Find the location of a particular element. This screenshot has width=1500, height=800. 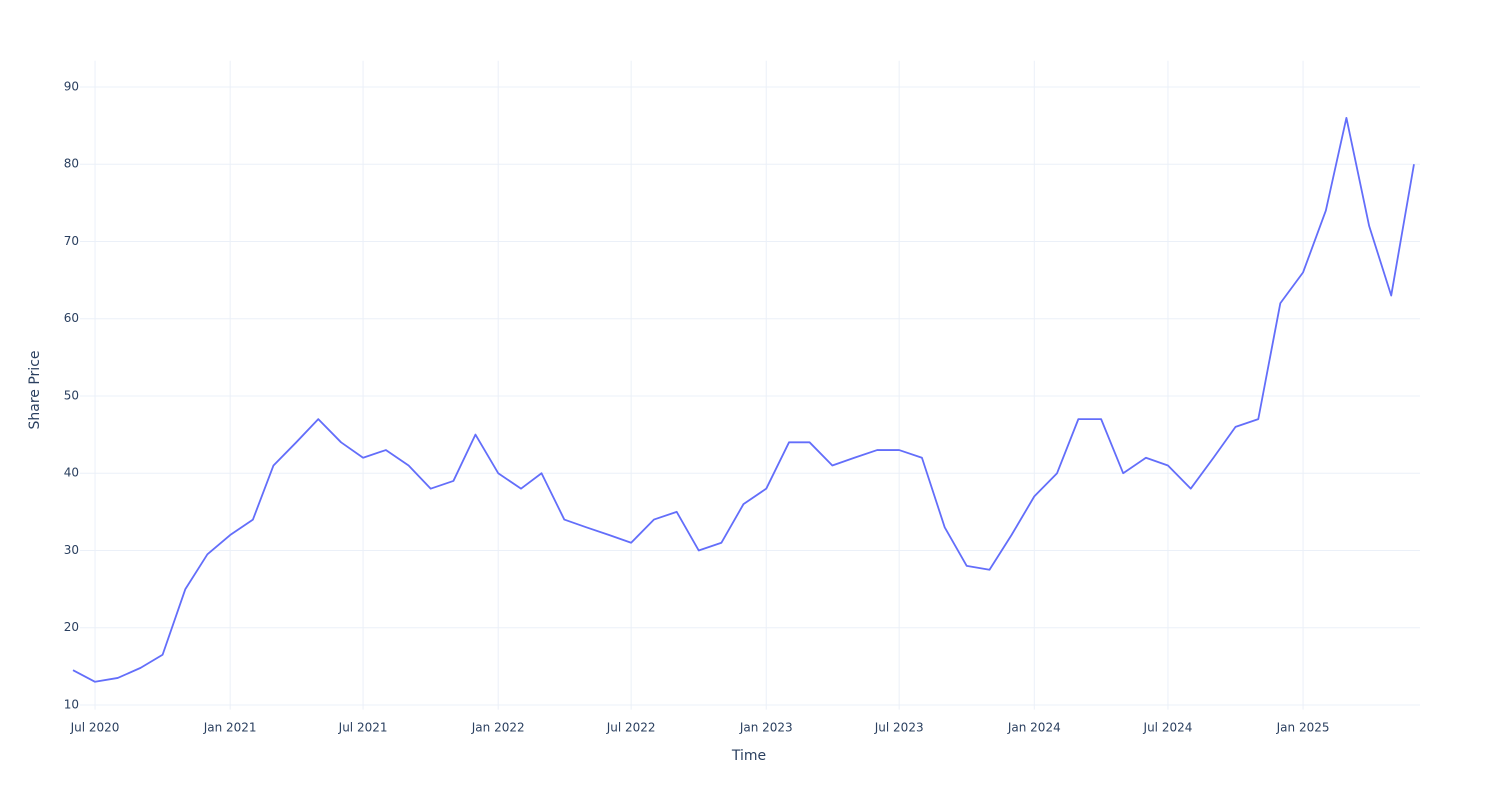

x-tick-label: Jan 2025 is located at coordinates (1303, 728).